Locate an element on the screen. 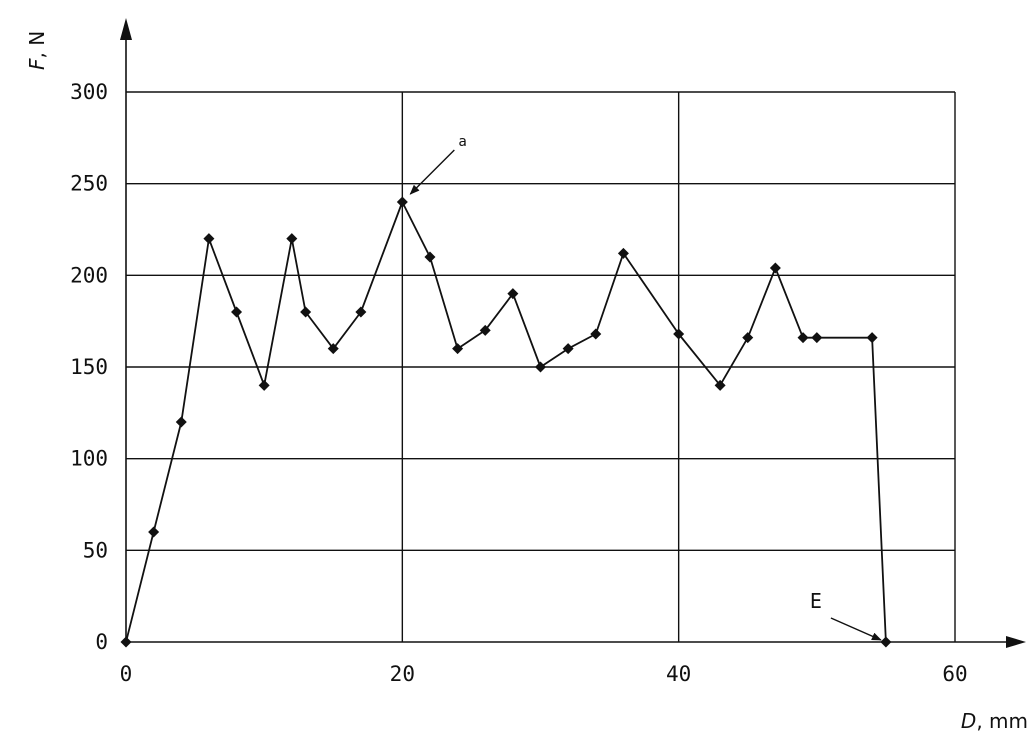 The width and height of the screenshot is (1032, 741). y-tick-label: 200 is located at coordinates (89, 275).